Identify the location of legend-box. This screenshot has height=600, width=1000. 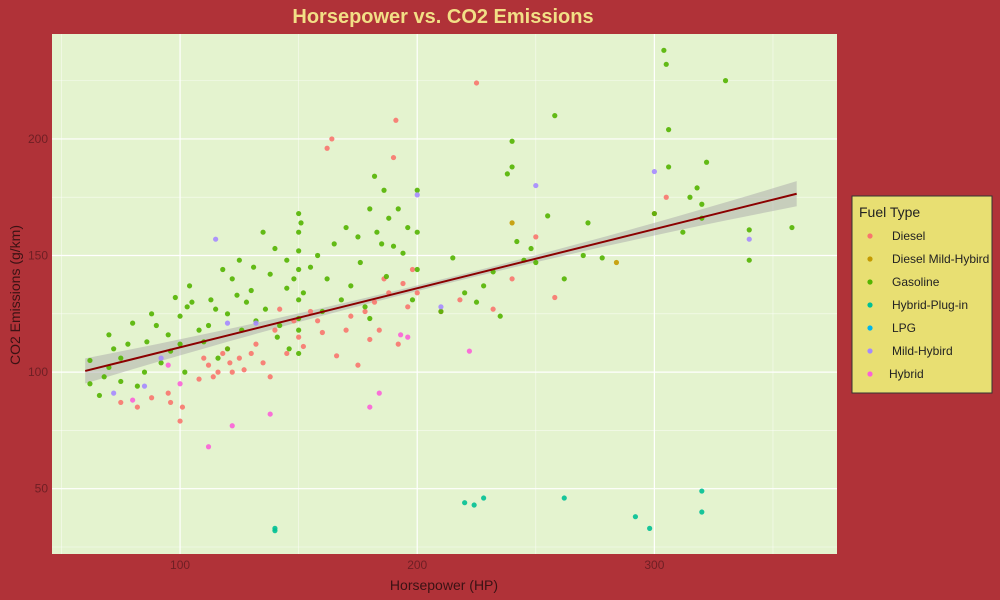
(922, 294).